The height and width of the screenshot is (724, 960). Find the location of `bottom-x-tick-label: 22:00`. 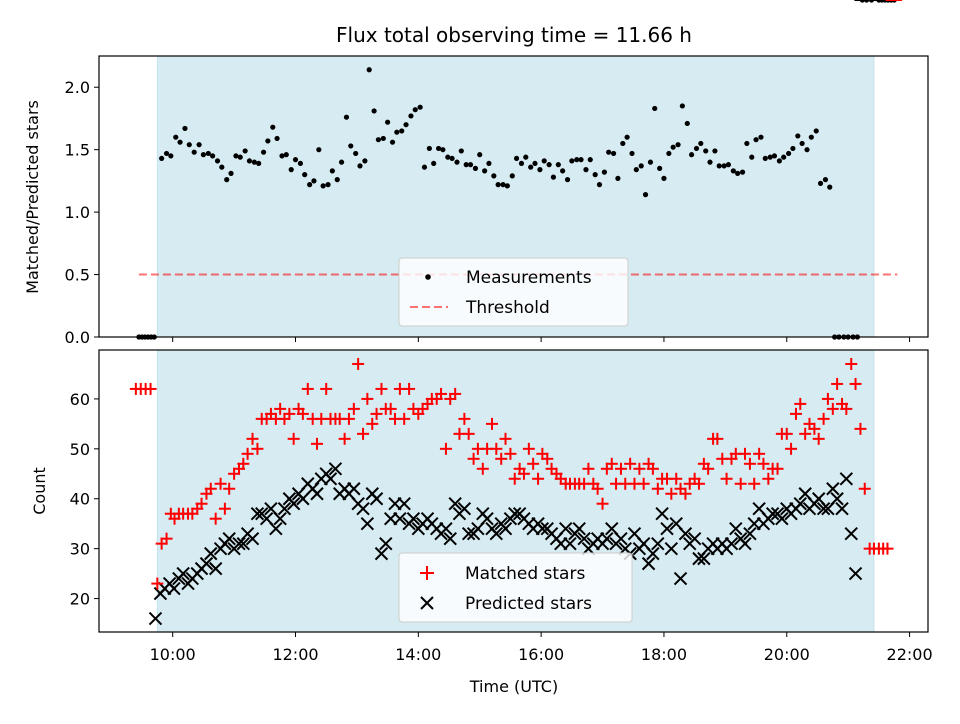

bottom-x-tick-label: 22:00 is located at coordinates (910, 654).